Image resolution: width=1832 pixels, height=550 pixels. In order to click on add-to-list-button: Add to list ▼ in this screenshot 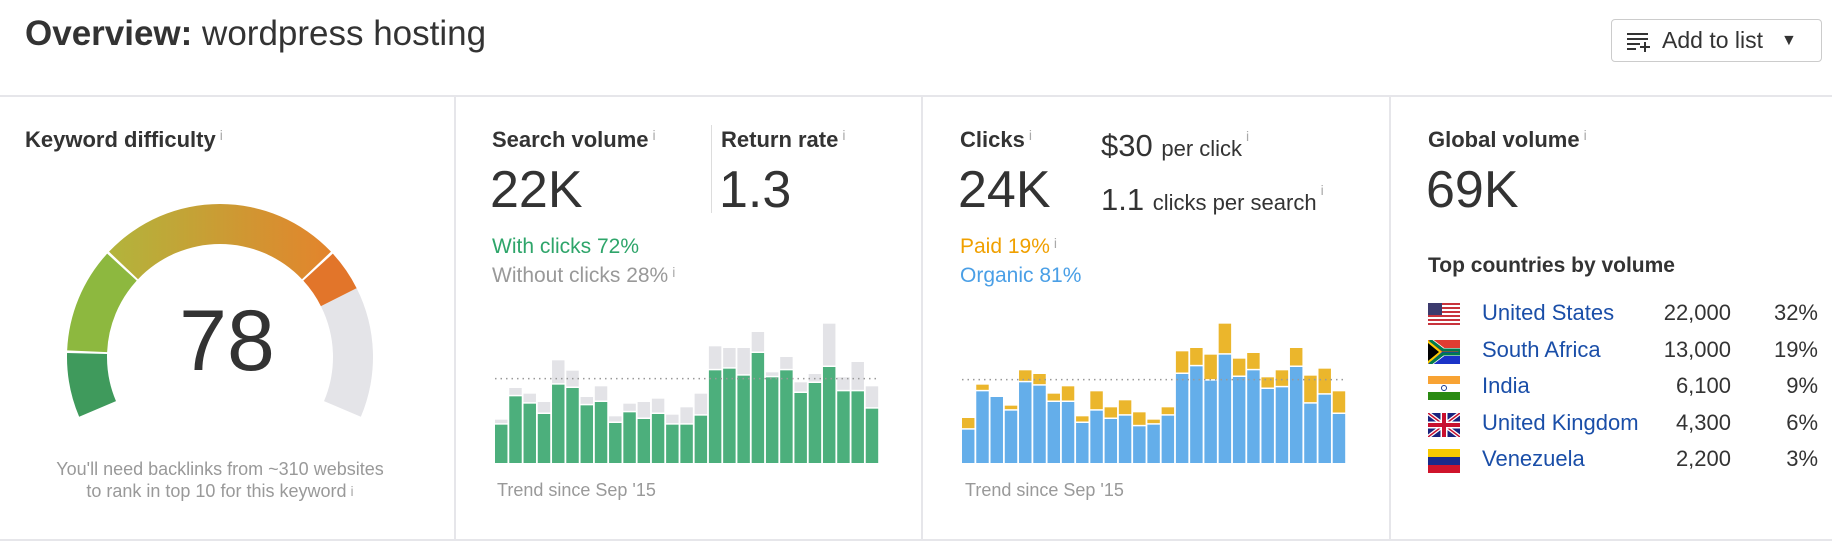, I will do `click(1716, 40)`.